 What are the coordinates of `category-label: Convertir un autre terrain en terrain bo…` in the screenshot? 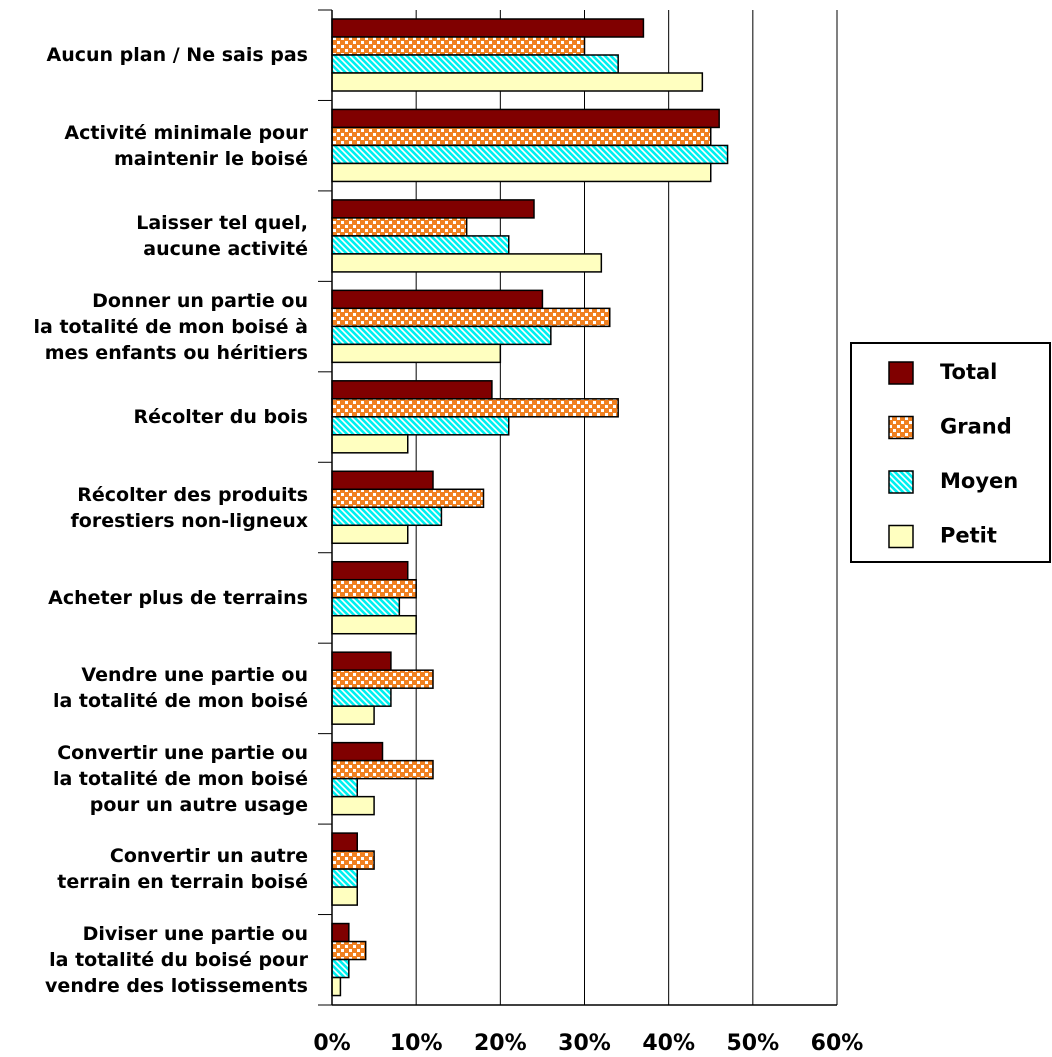 It's located at (182, 869).